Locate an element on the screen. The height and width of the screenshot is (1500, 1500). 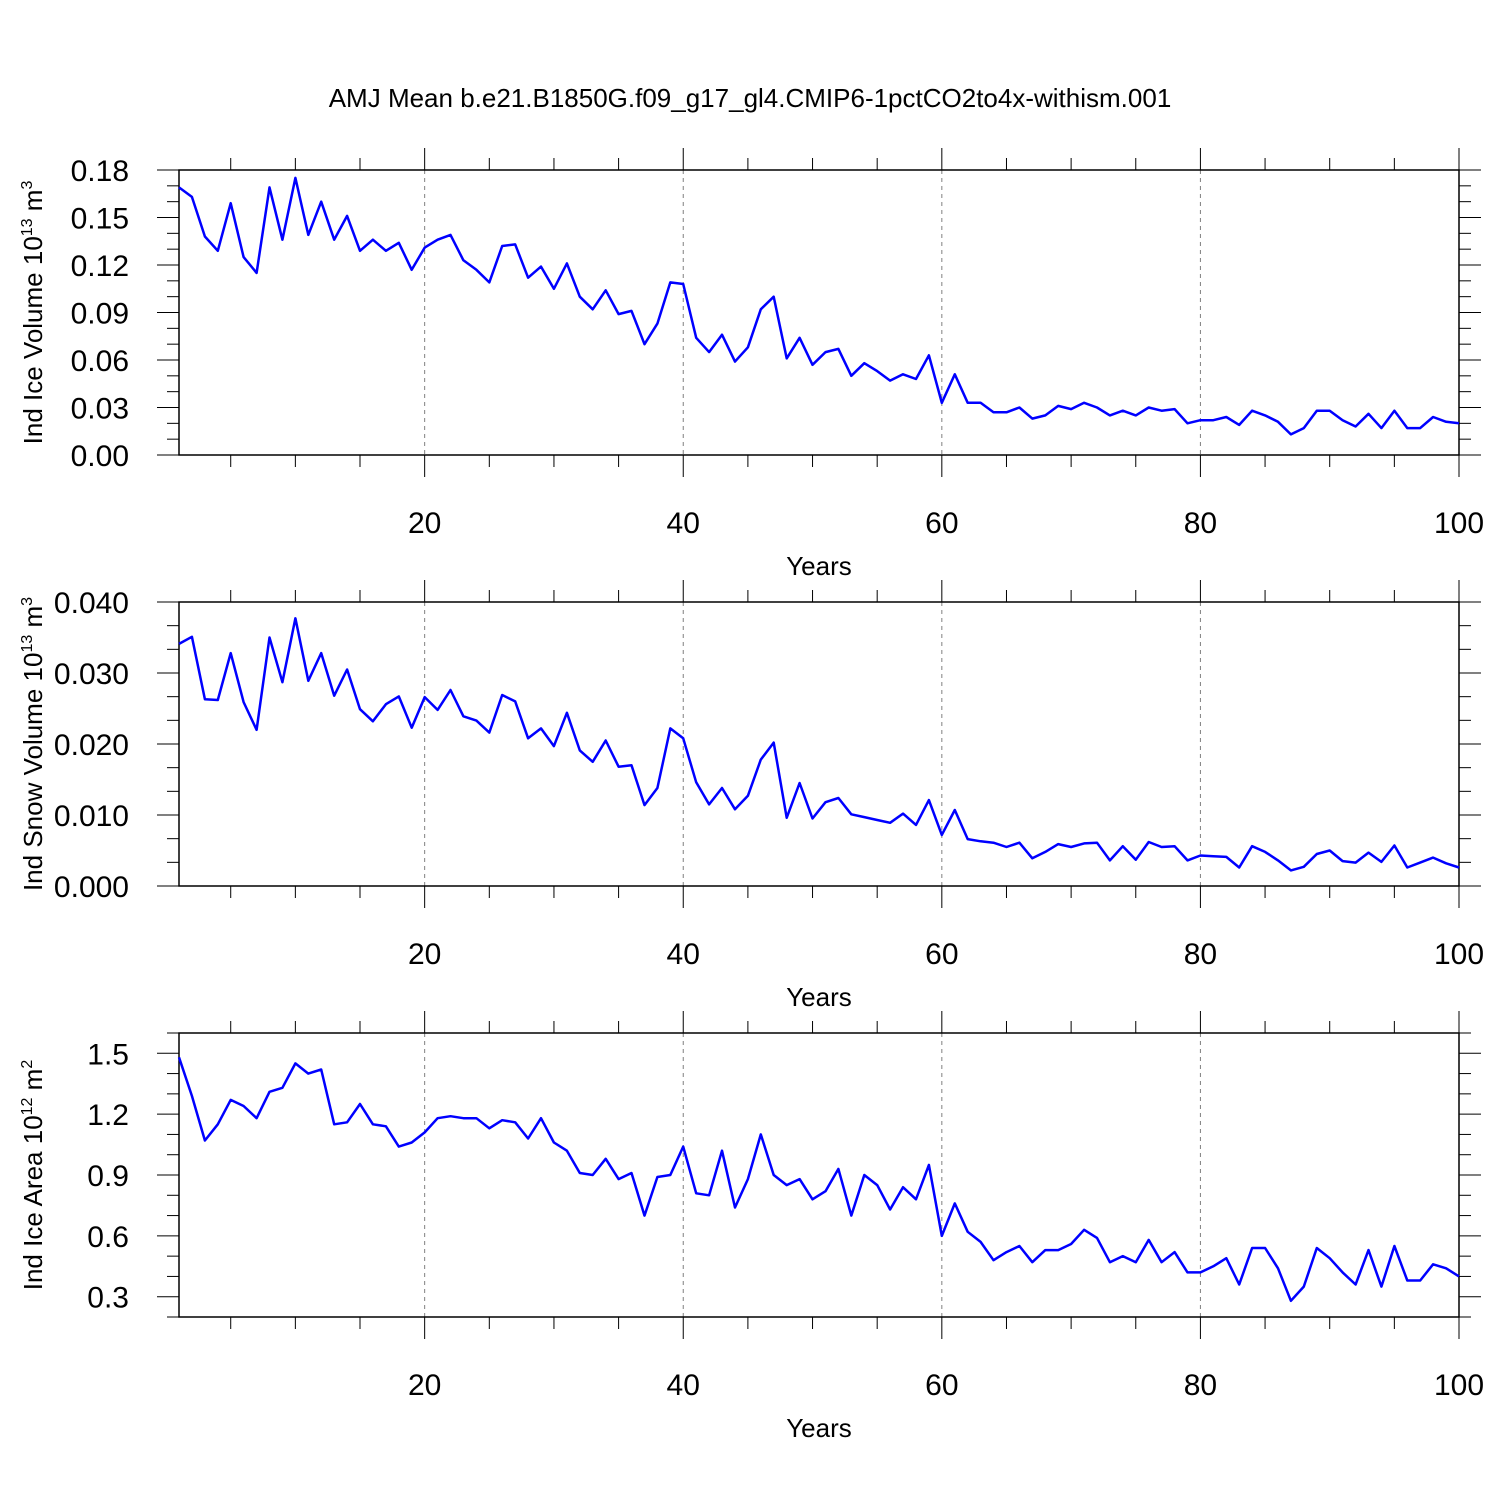
y-tick-label: 0.3 is located at coordinates (108, 1298).